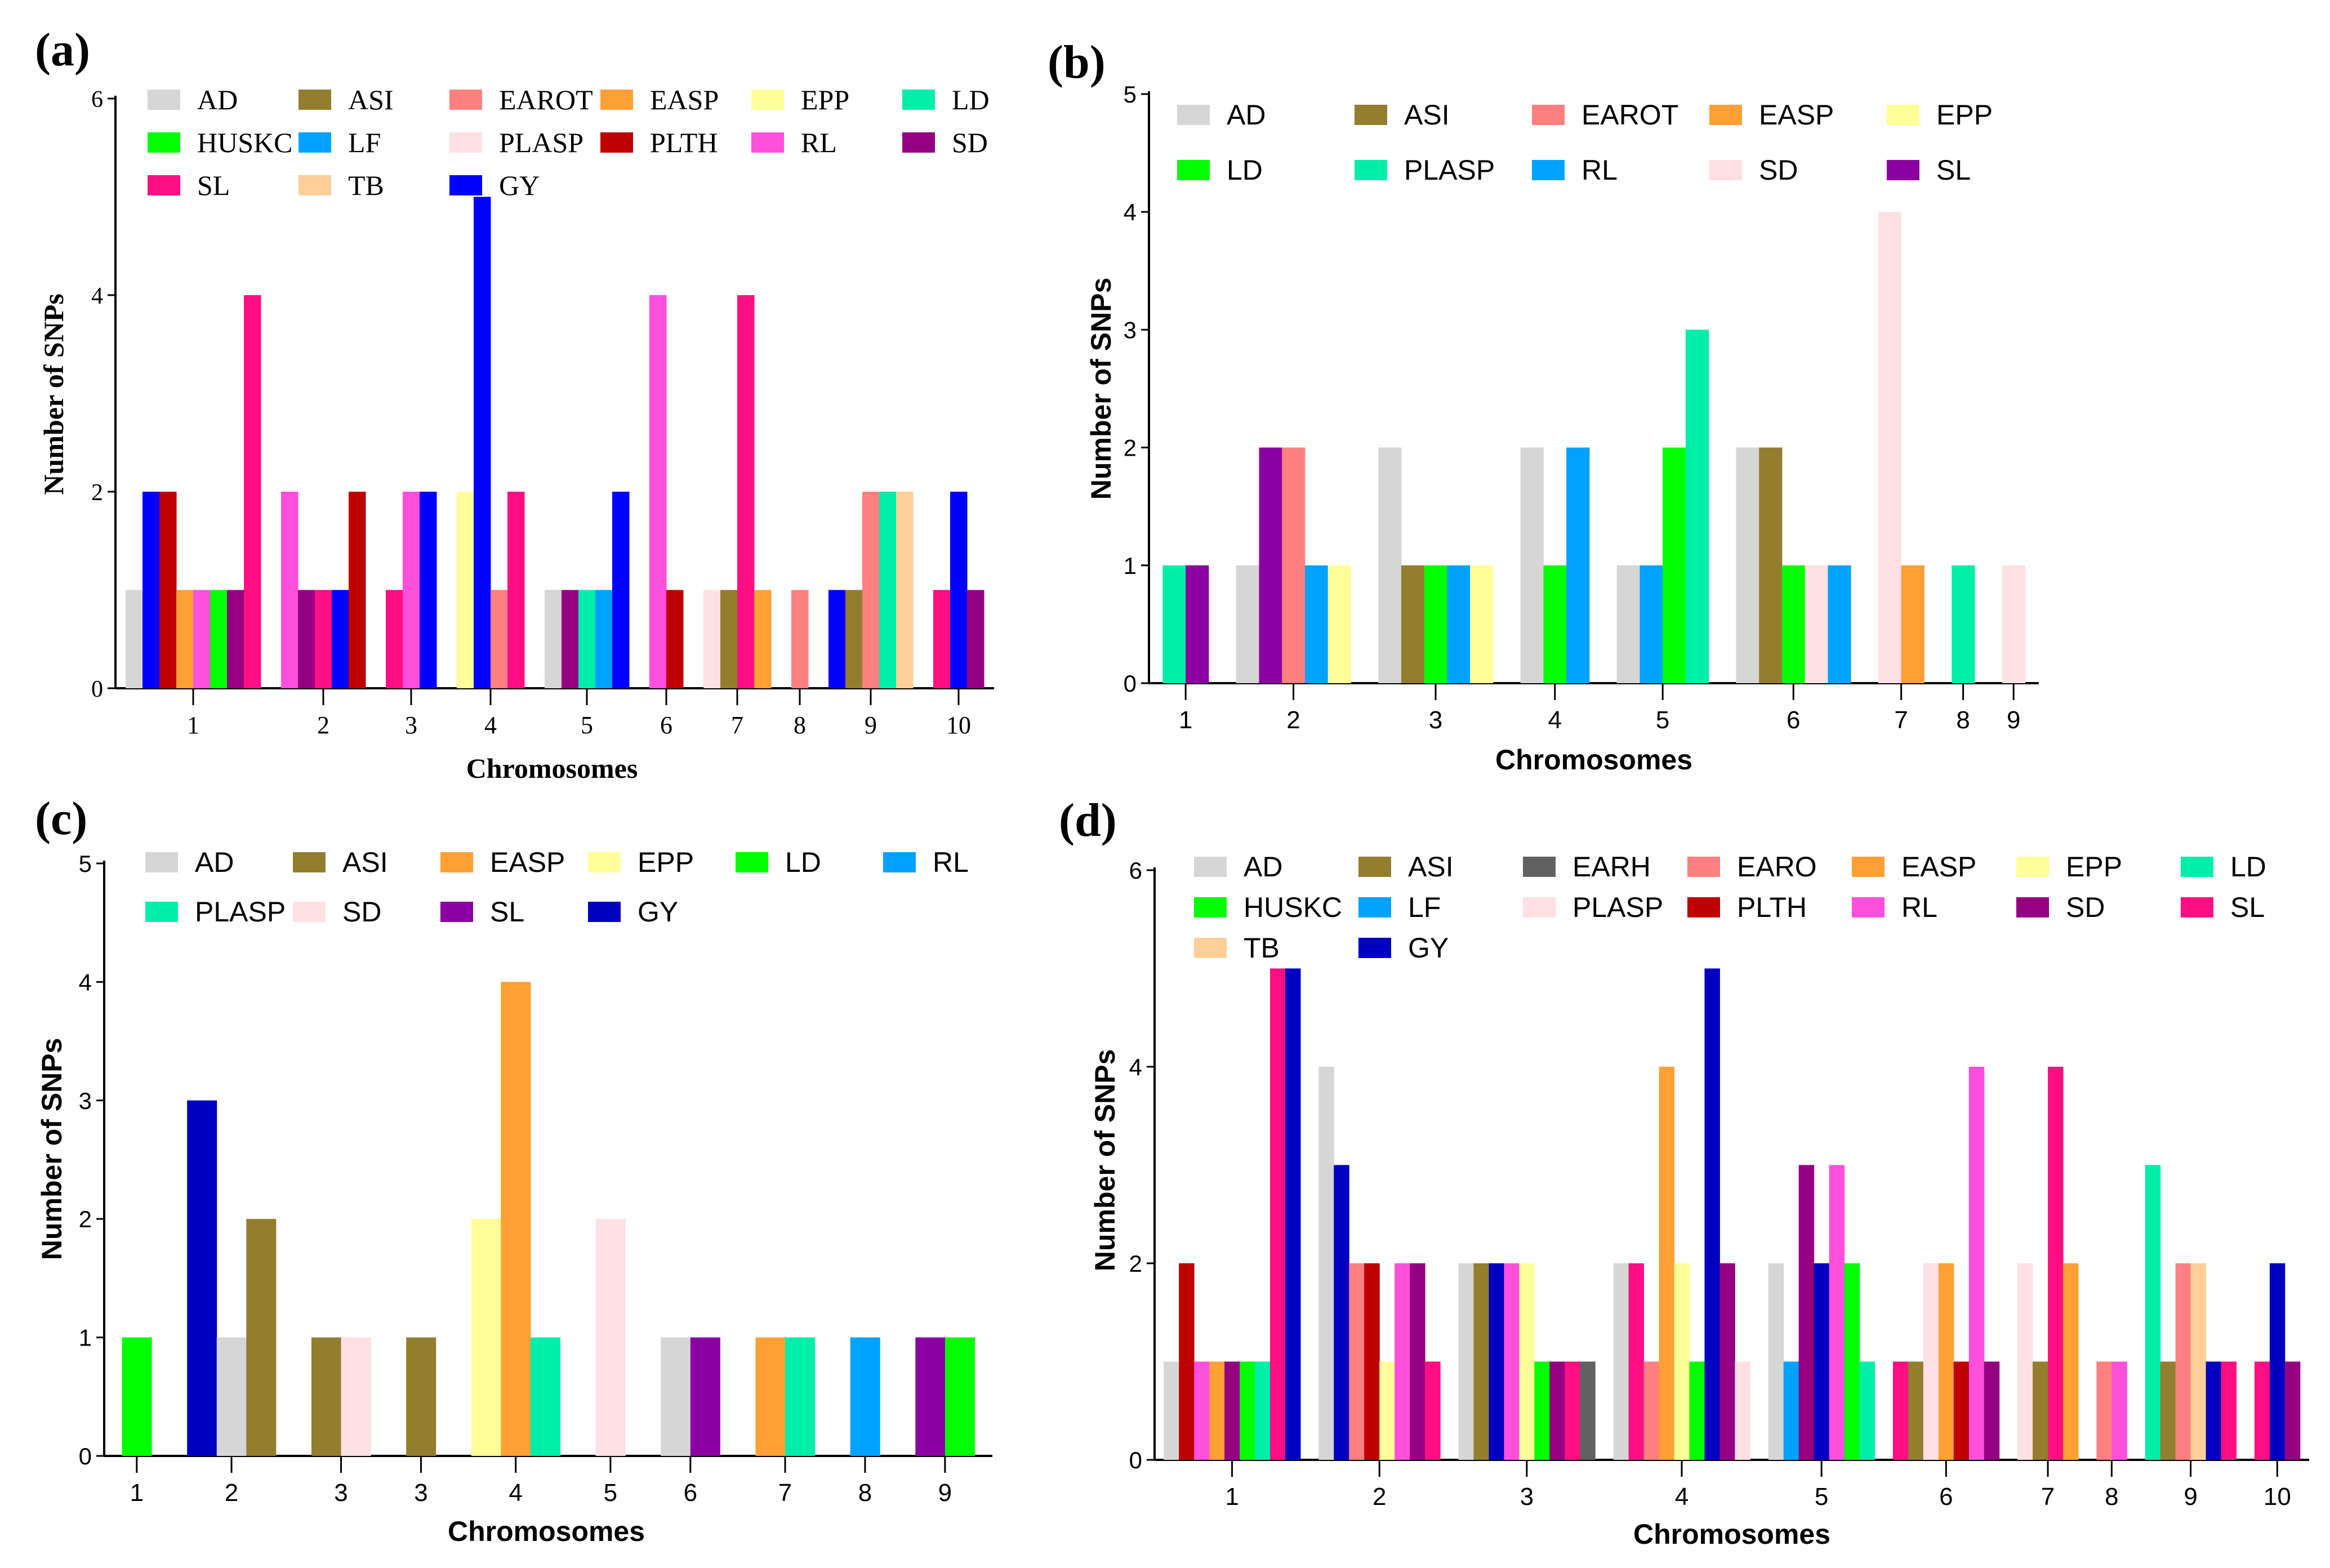 The width and height of the screenshot is (2330, 1568). What do you see at coordinates (1185, 720) in the screenshot?
I see `x-tick-label: 1` at bounding box center [1185, 720].